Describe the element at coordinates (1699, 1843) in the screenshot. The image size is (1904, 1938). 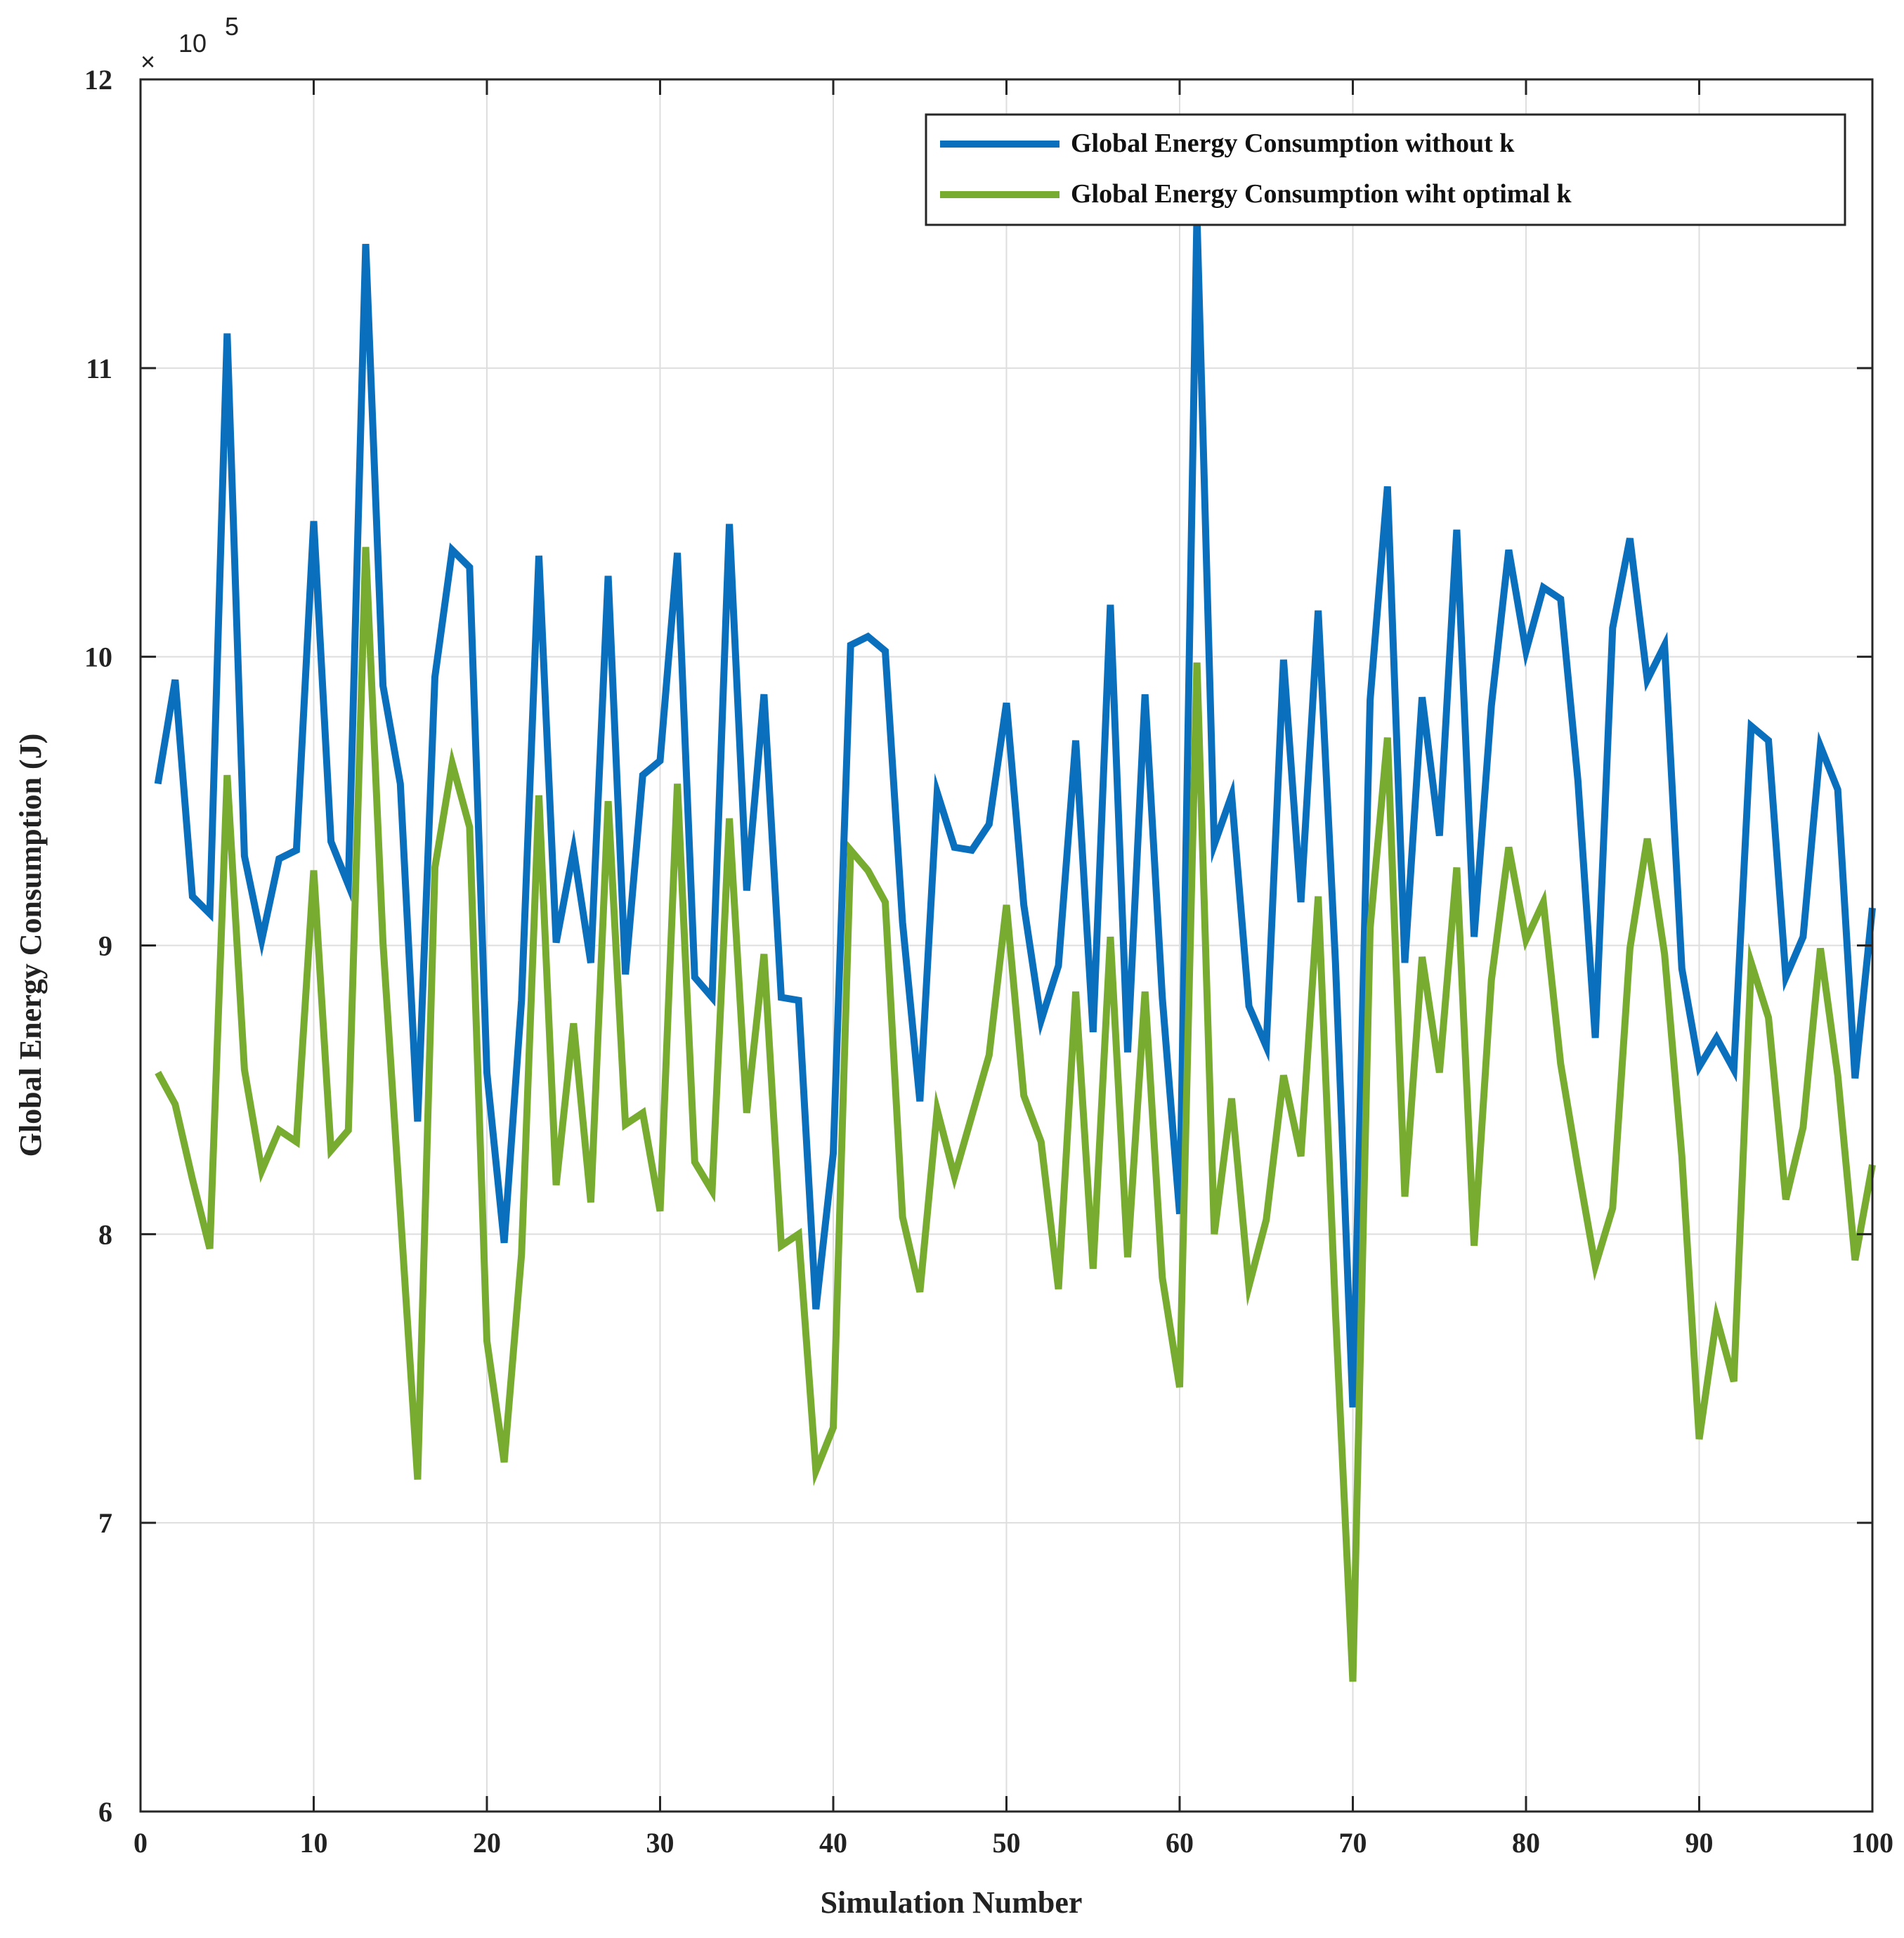
I see `x-tick-label: 90` at that location.